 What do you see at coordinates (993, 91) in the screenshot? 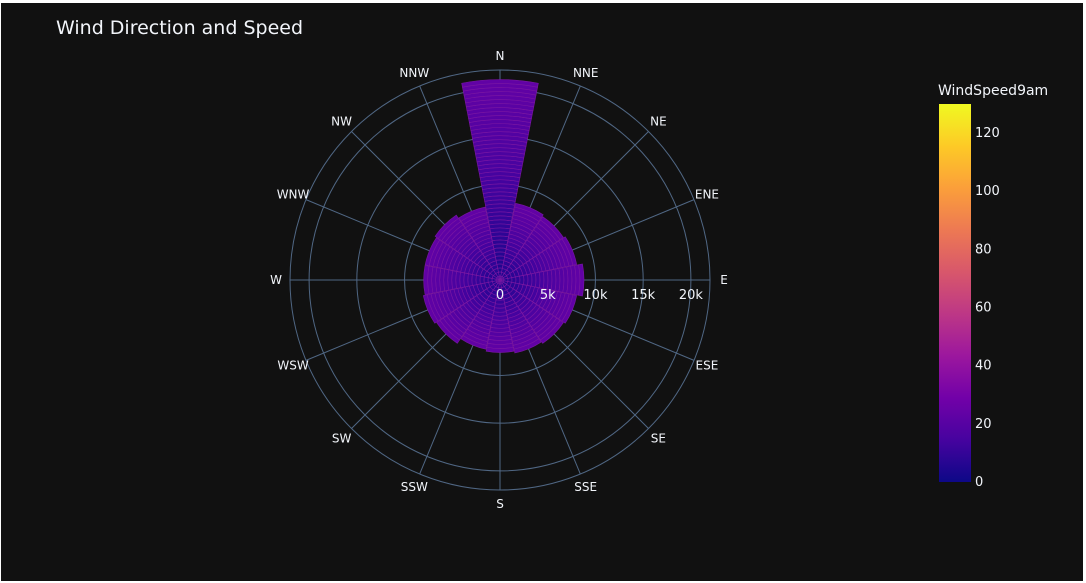
I see `colorbar-title: WindSpeed9am` at bounding box center [993, 91].